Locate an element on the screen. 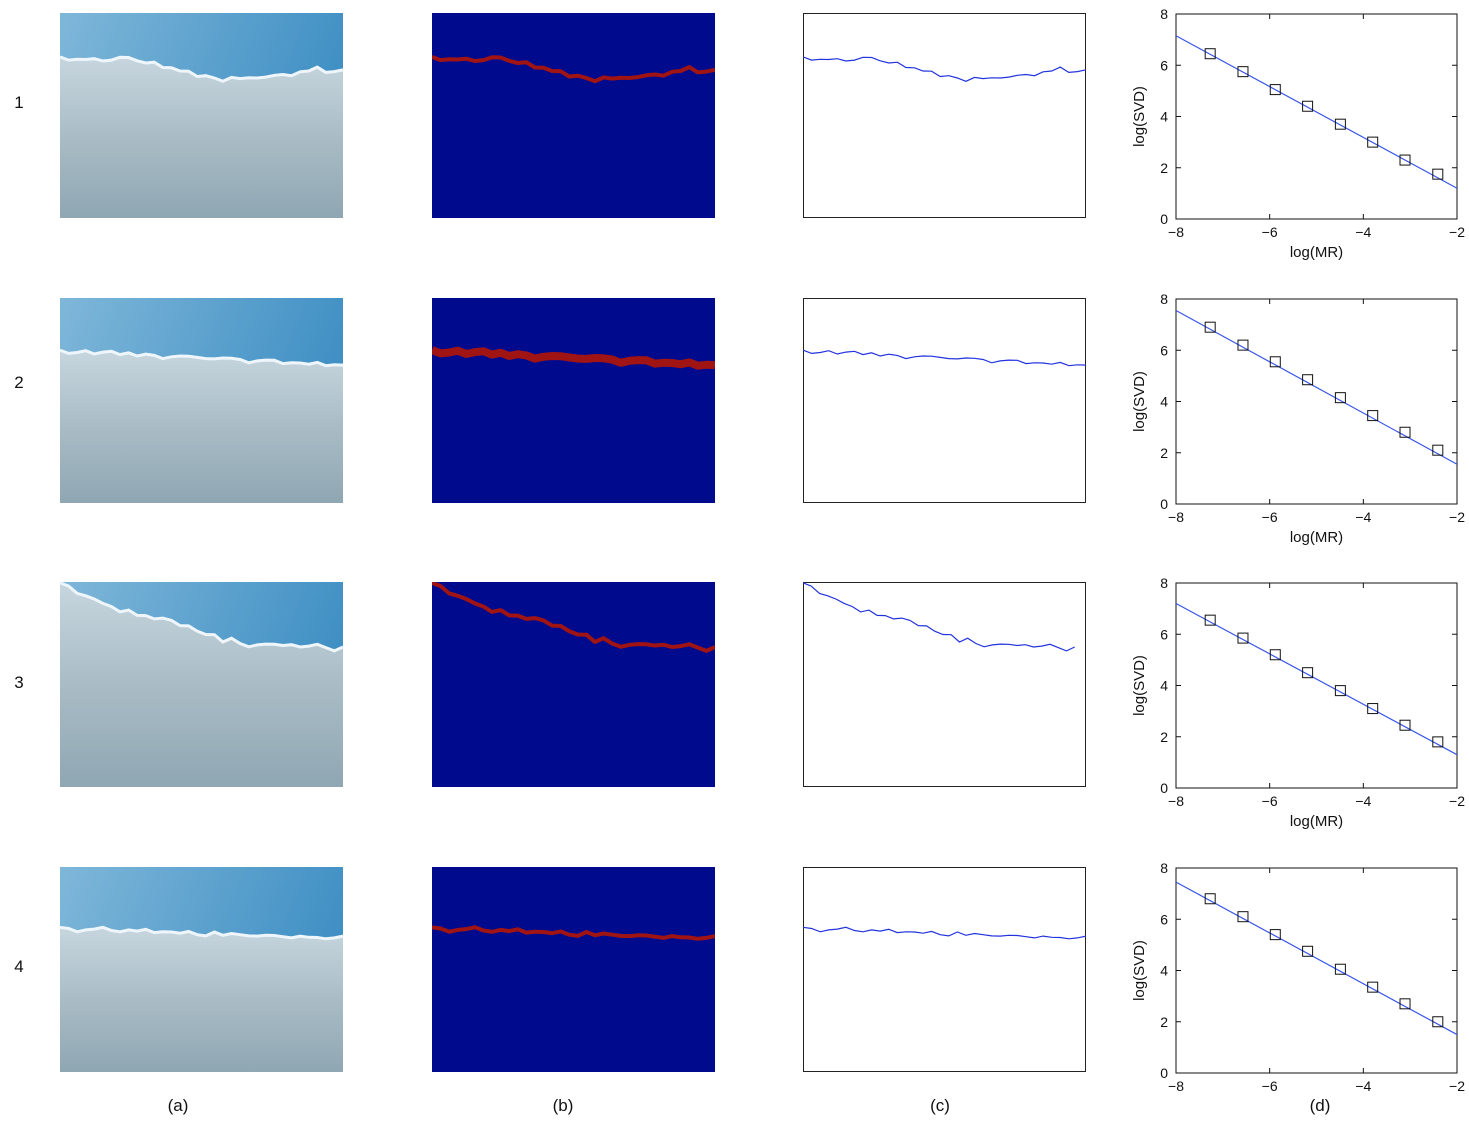  row-label-4: 4 is located at coordinates (19, 966).